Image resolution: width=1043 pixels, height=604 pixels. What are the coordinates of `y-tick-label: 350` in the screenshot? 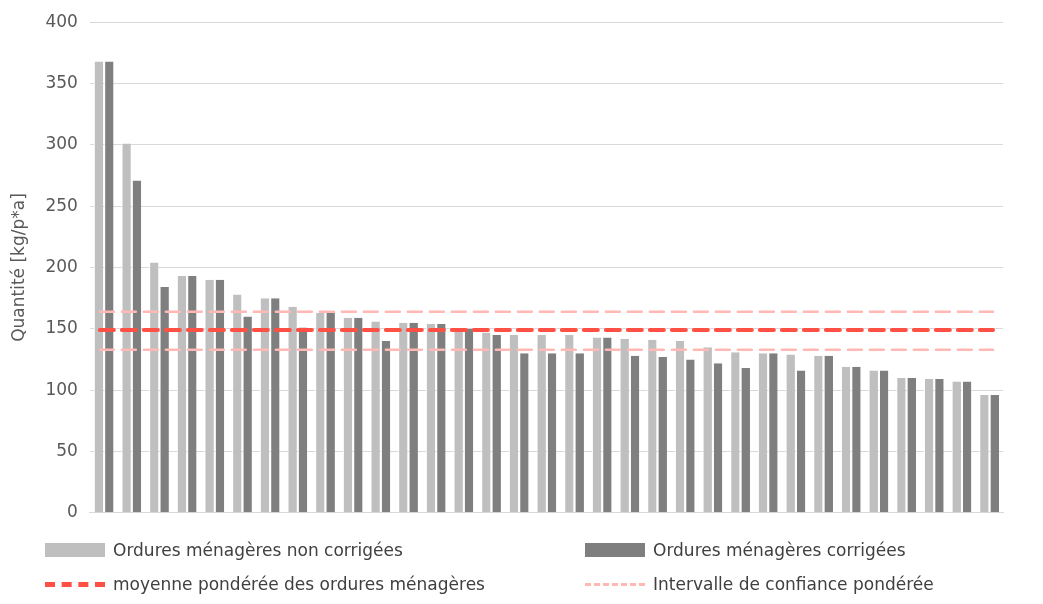 It's located at (61, 81).